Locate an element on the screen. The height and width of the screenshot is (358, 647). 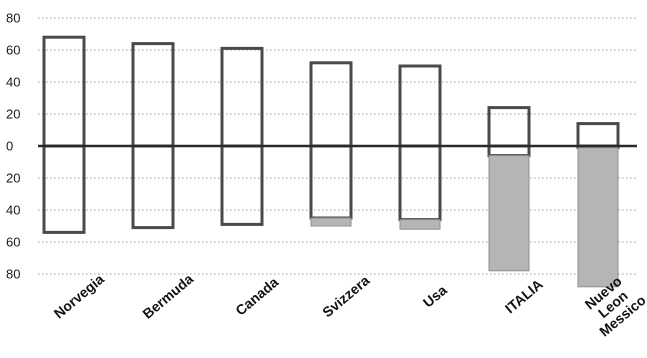
category-label: Usa is located at coordinates (435, 296).